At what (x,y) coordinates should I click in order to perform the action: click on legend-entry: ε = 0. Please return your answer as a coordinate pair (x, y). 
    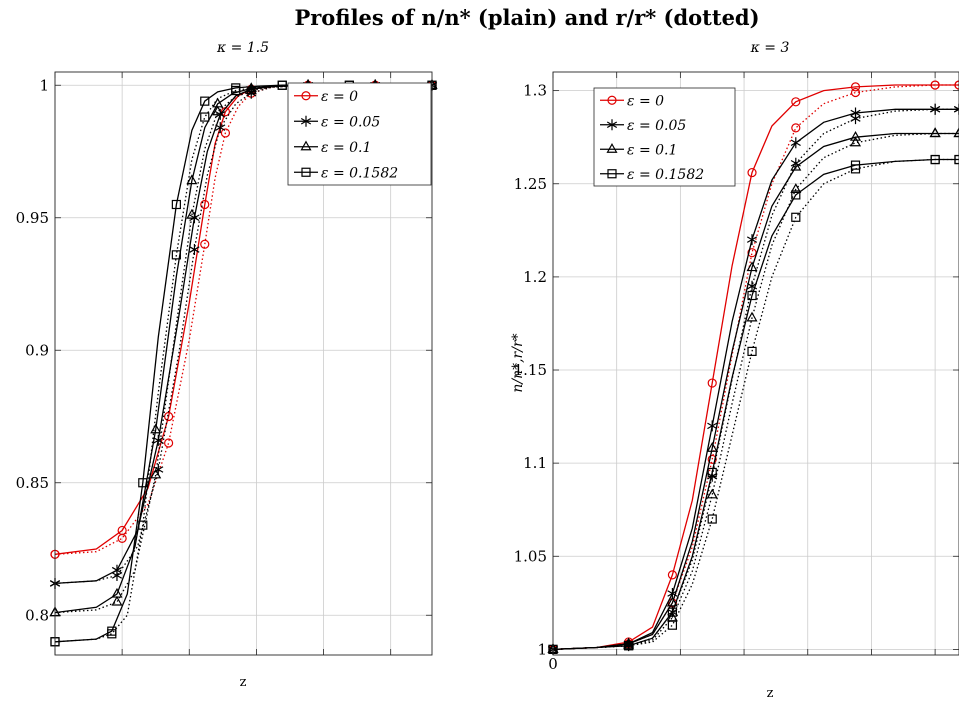
    Looking at the image, I should click on (632, 101).